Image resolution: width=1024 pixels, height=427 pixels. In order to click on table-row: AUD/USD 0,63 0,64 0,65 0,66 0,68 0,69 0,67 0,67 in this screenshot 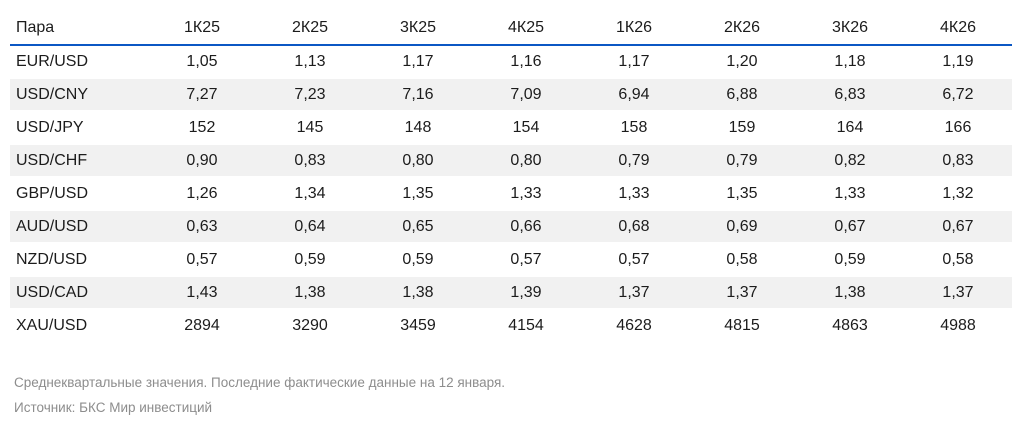, I will do `click(511, 226)`.